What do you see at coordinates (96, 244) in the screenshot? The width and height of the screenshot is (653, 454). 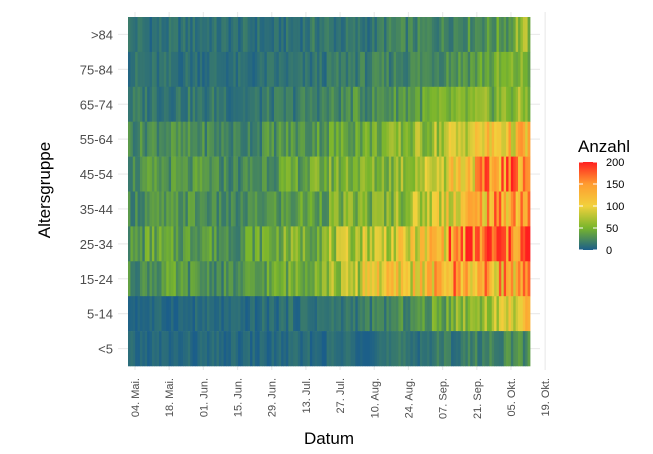 I see `y-tick-label: 25-34` at bounding box center [96, 244].